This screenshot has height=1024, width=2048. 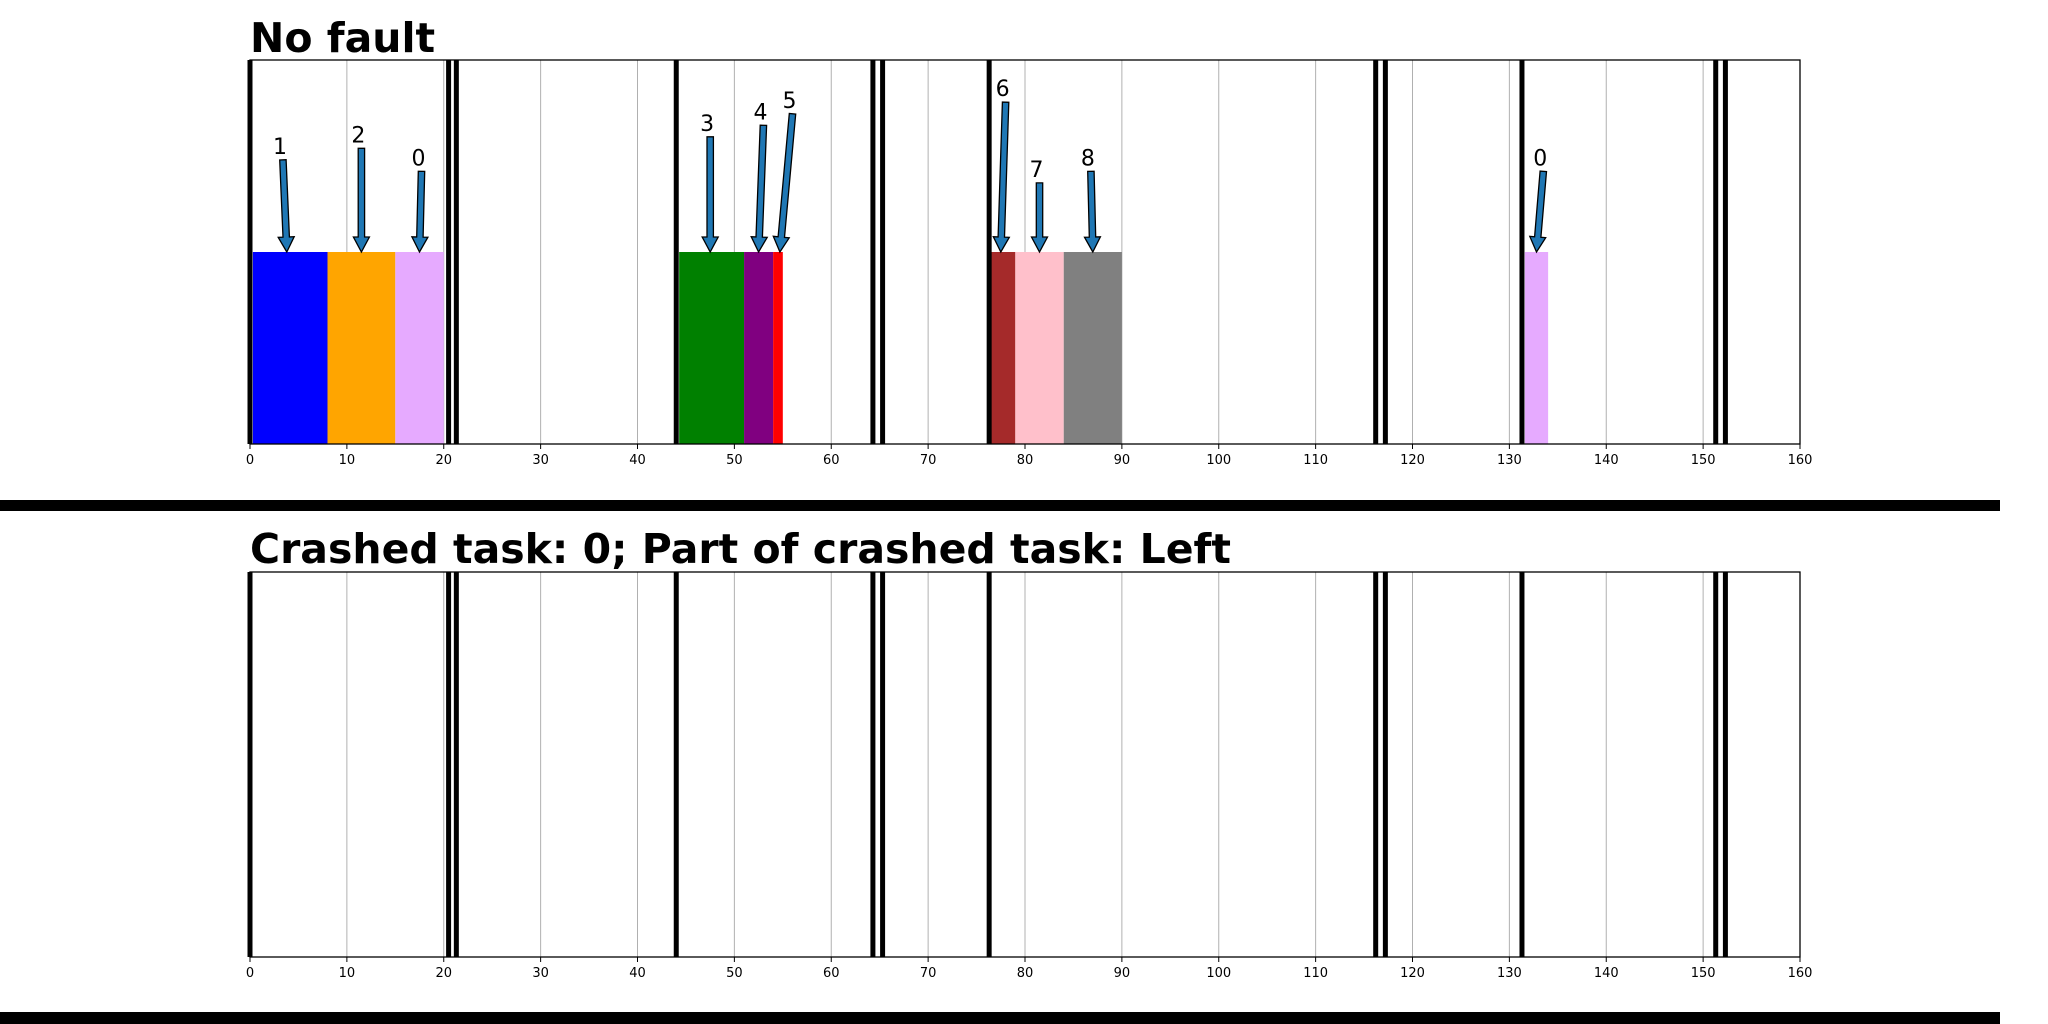 I want to click on annotation-label: 3, so click(x=707, y=124).